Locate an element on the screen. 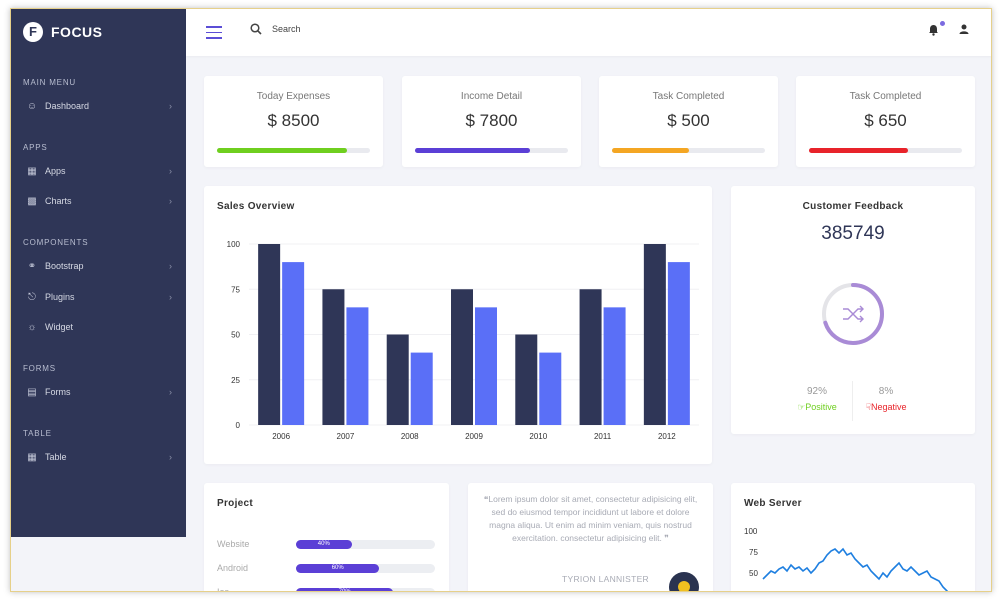 Image resolution: width=1000 pixels, height=600 pixels. positive-percent: 92% is located at coordinates (816, 391).